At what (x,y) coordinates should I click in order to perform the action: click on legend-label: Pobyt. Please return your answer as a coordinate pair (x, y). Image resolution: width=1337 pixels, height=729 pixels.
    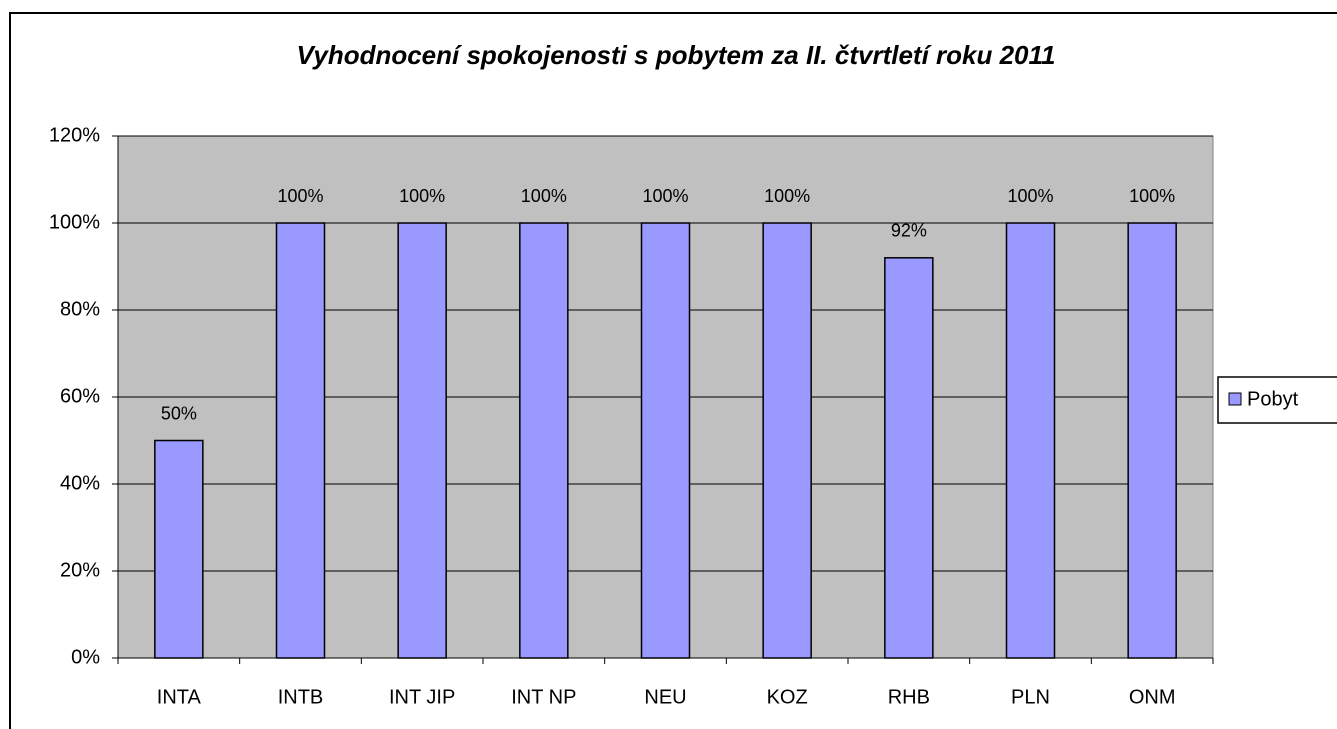
    Looking at the image, I should click on (1273, 399).